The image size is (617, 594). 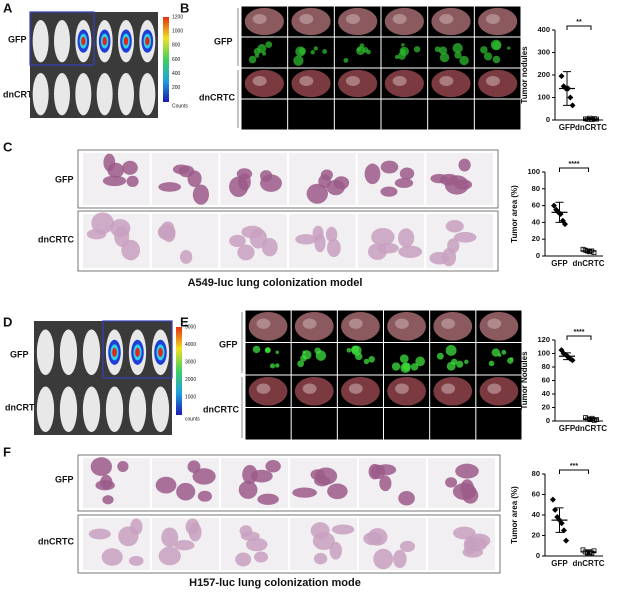 I want to click on highlight-box, so click(x=137, y=349).